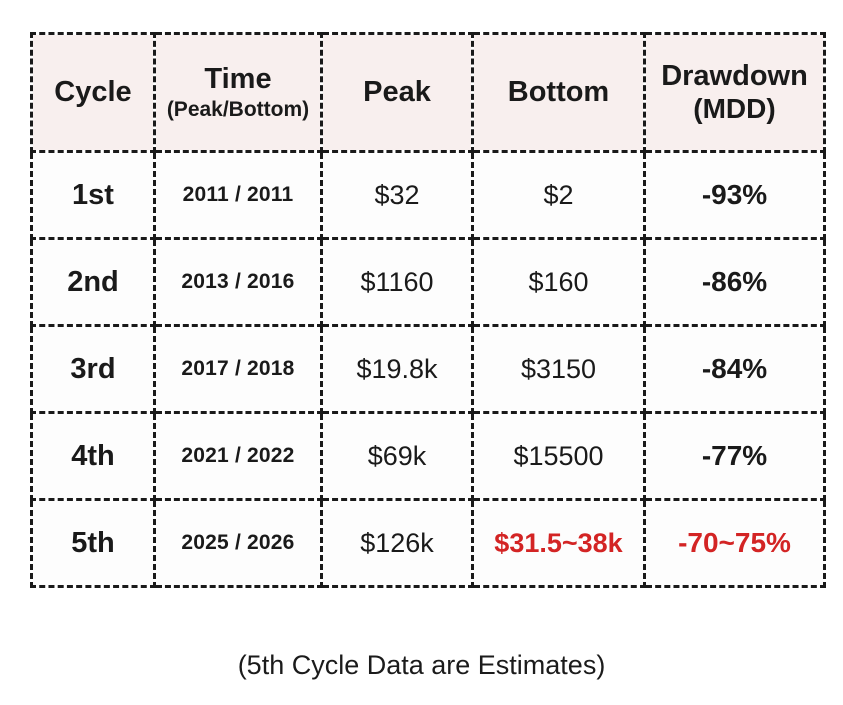  Describe the element at coordinates (93, 456) in the screenshot. I see `cell-cycle: 4th` at that location.